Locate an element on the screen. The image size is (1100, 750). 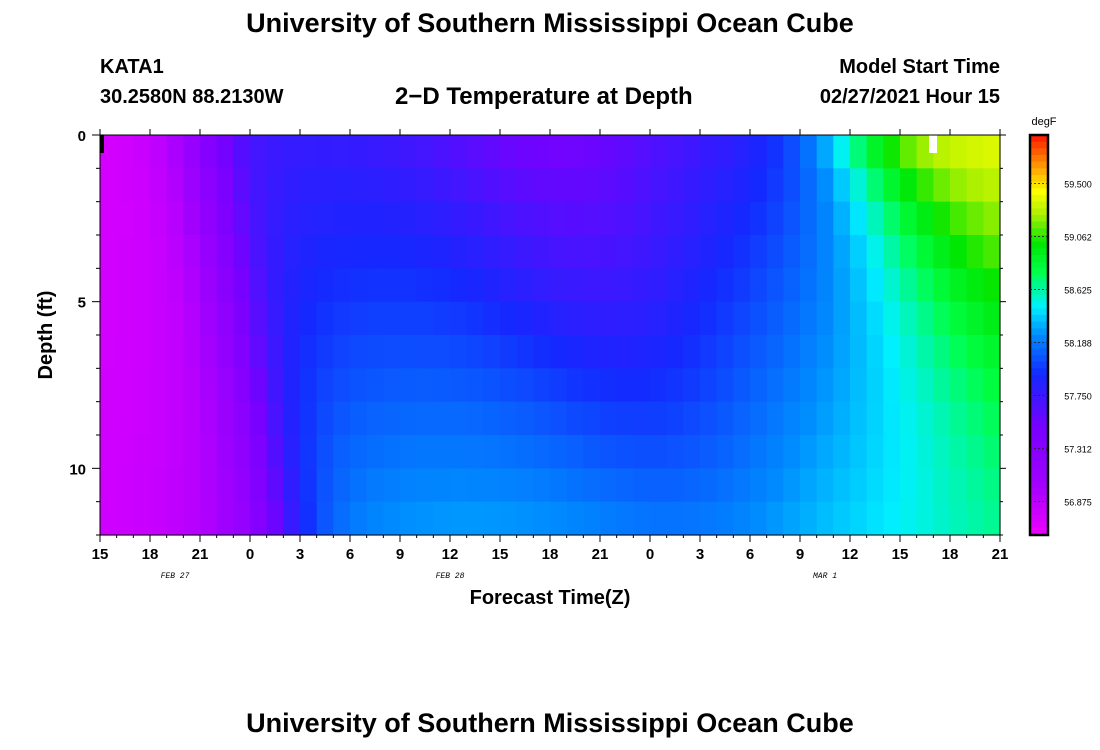
y-axis-label: Depth (ft) is located at coordinates (46, 335).